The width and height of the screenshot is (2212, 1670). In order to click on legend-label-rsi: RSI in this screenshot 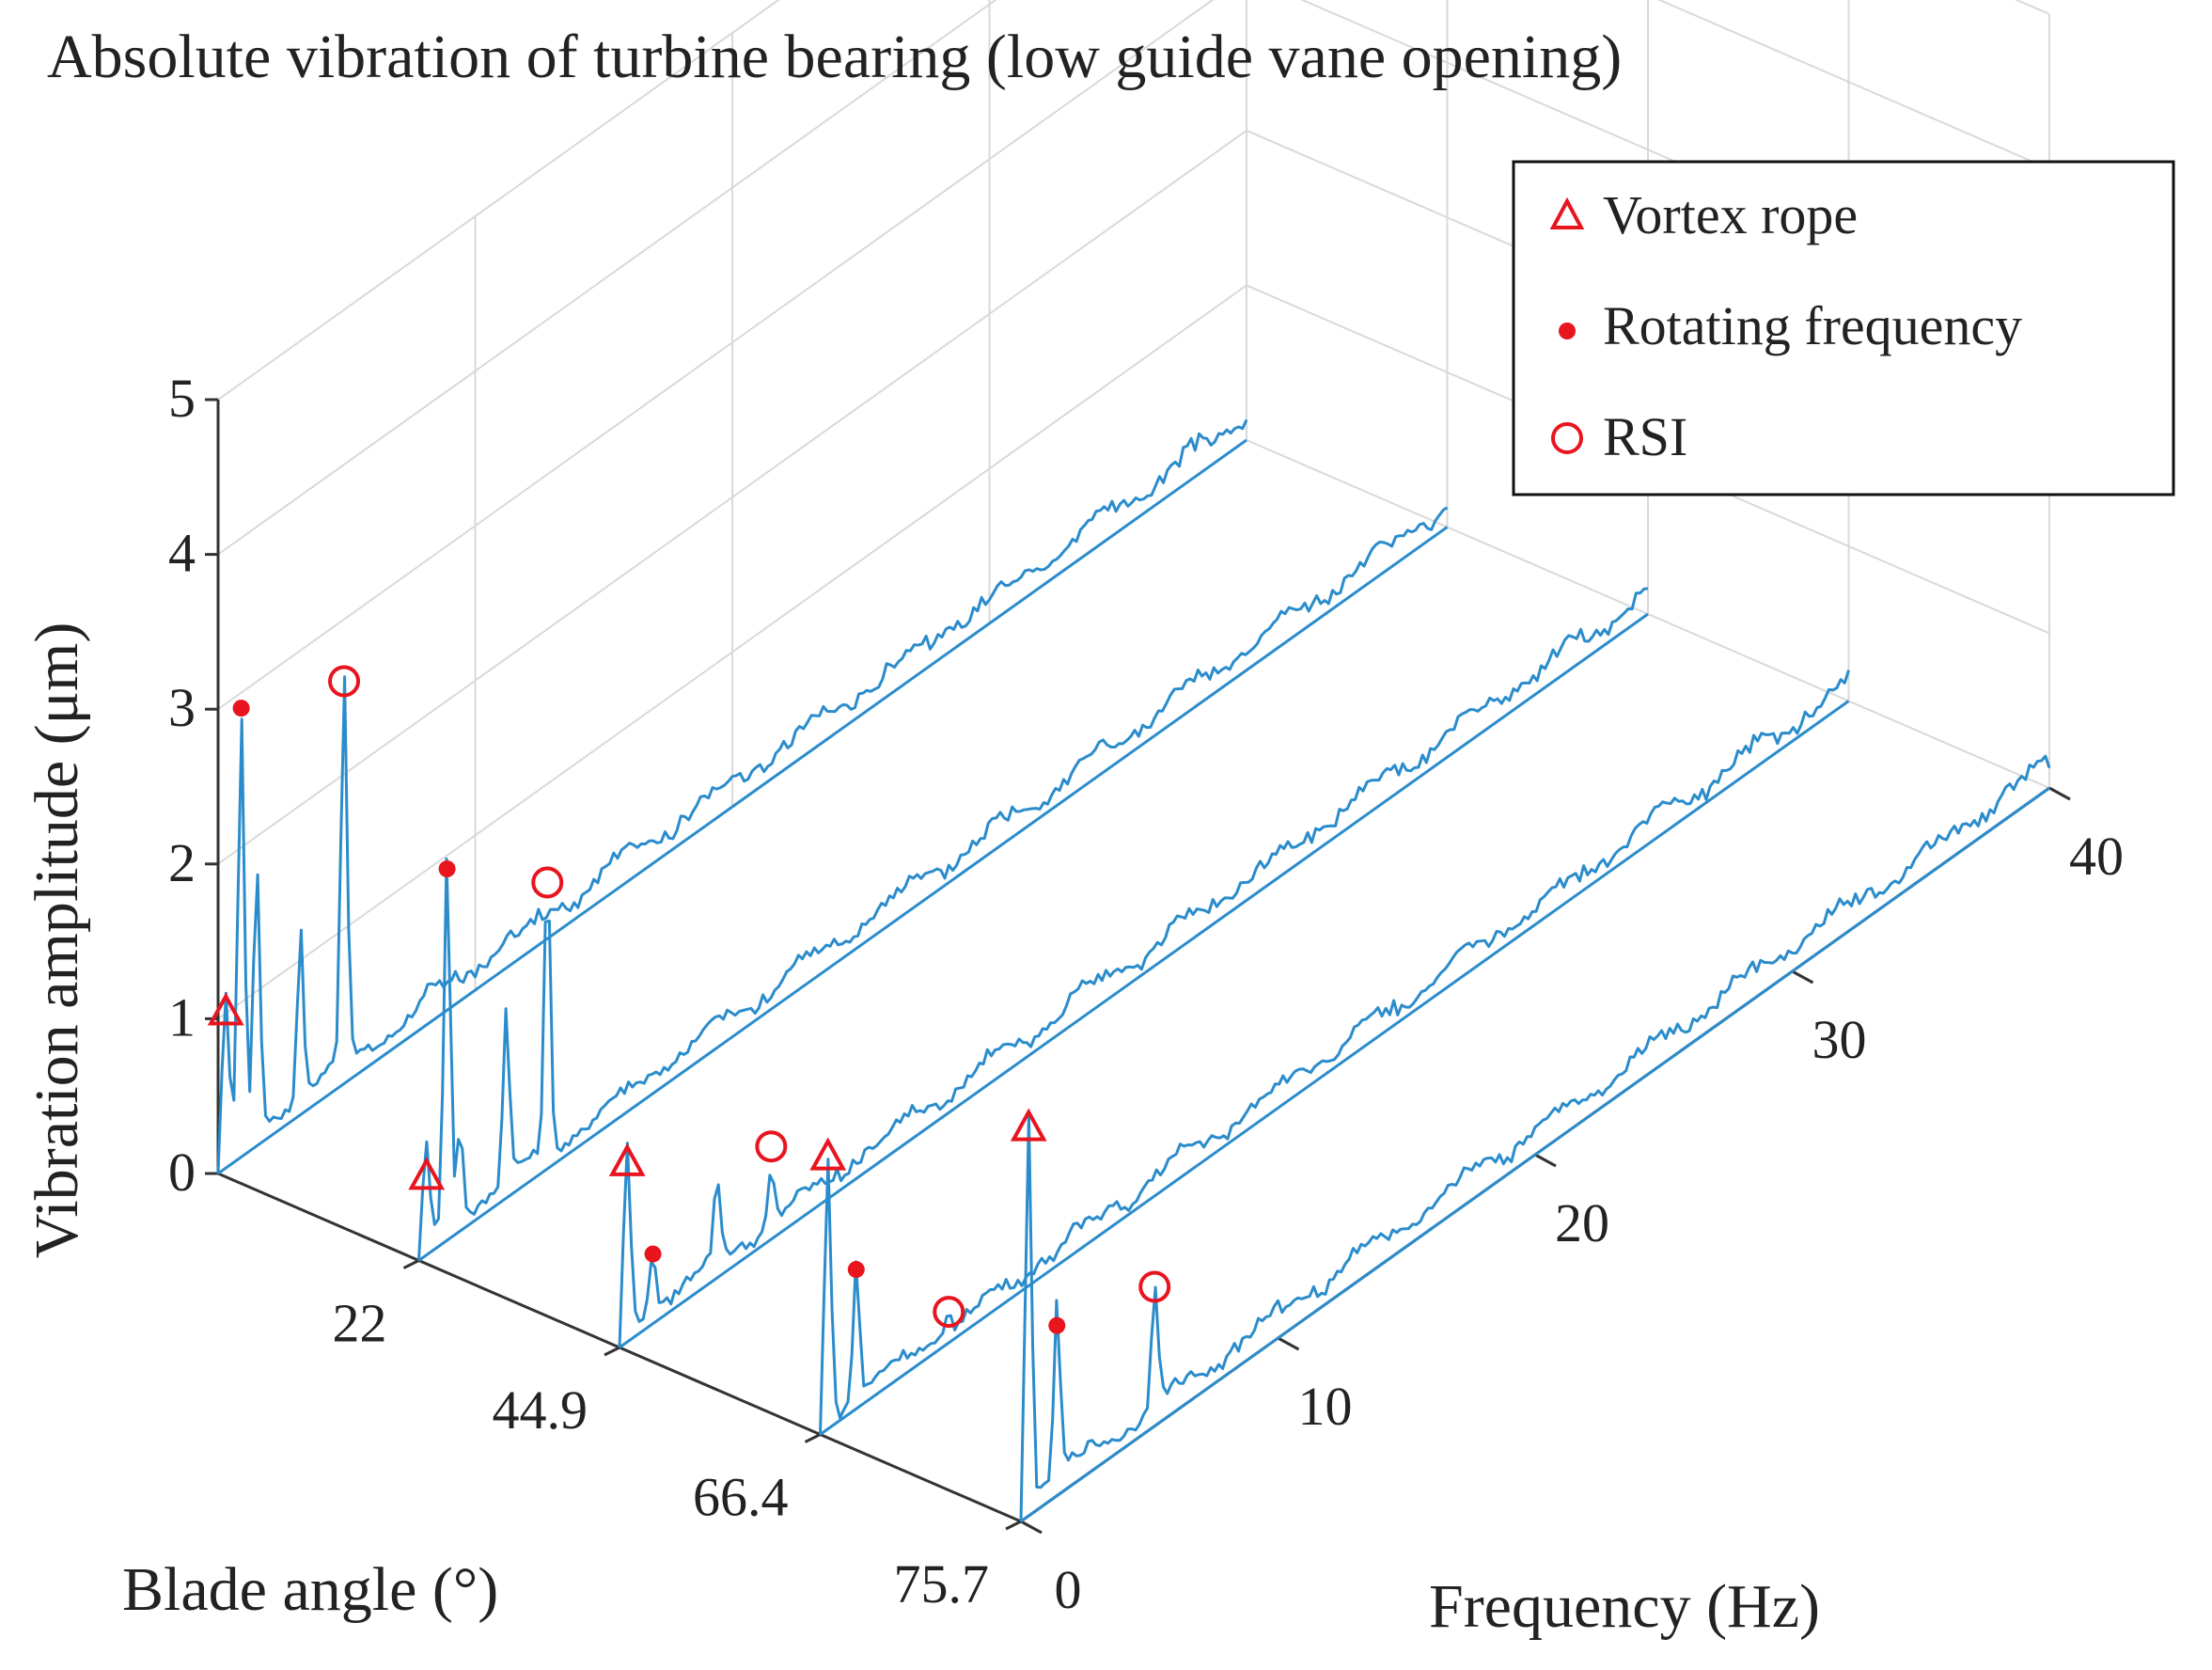, I will do `click(1645, 436)`.